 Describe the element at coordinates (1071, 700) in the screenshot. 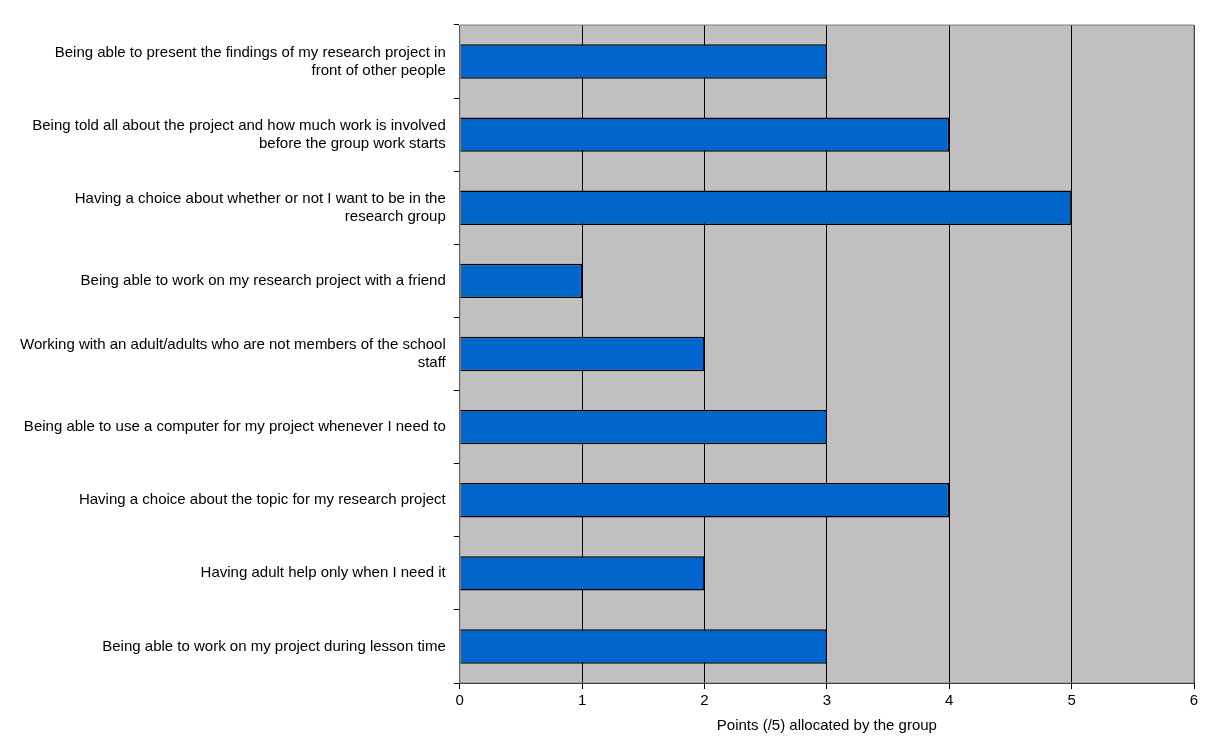

I see `x-tick-label: 5` at that location.